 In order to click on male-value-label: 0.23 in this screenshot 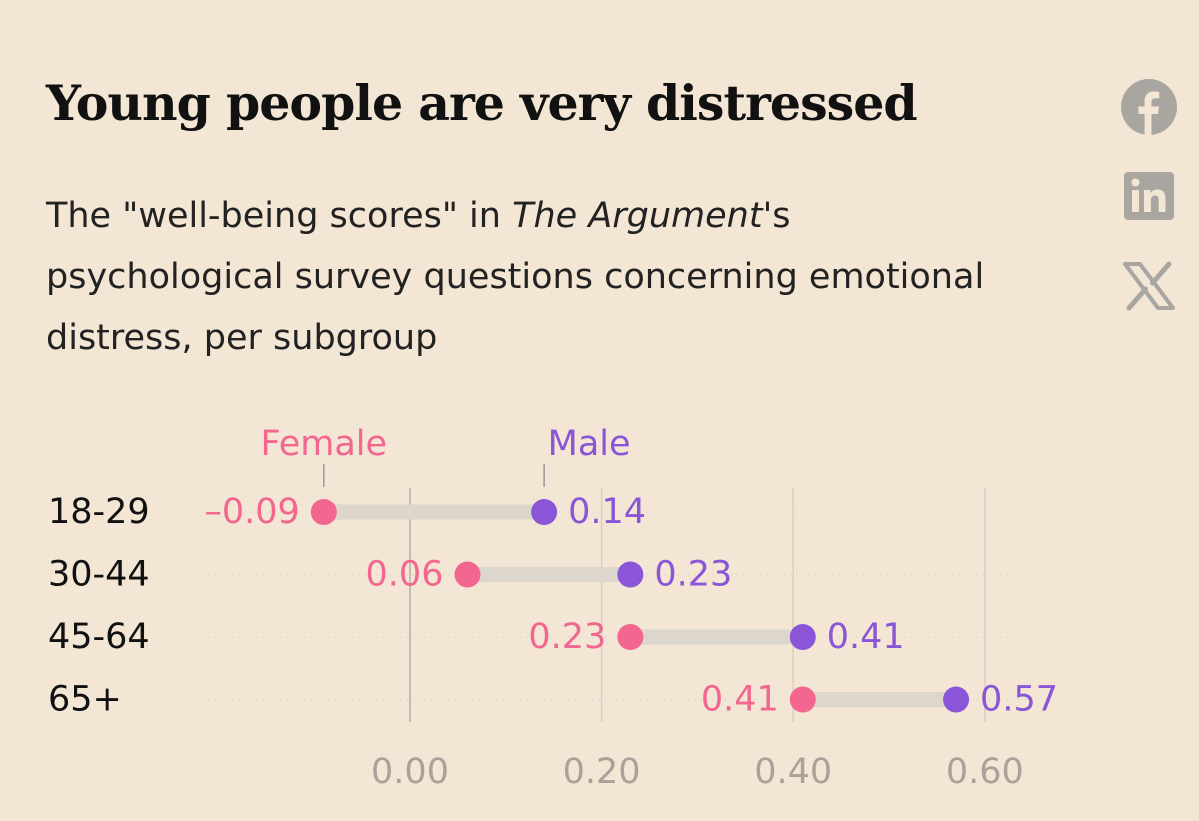, I will do `click(693, 575)`.